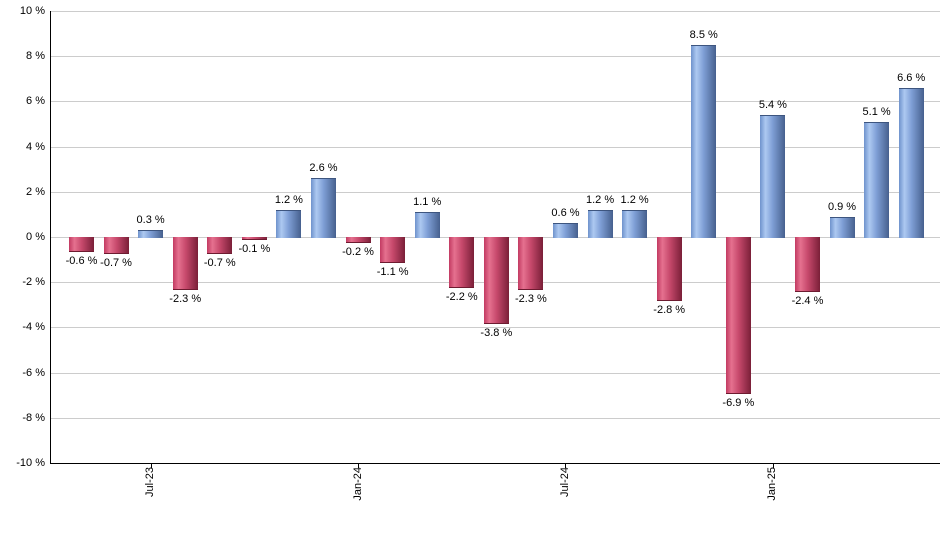 This screenshot has width=940, height=550. What do you see at coordinates (427, 202) in the screenshot?
I see `bar-value-label: 1.1 %` at bounding box center [427, 202].